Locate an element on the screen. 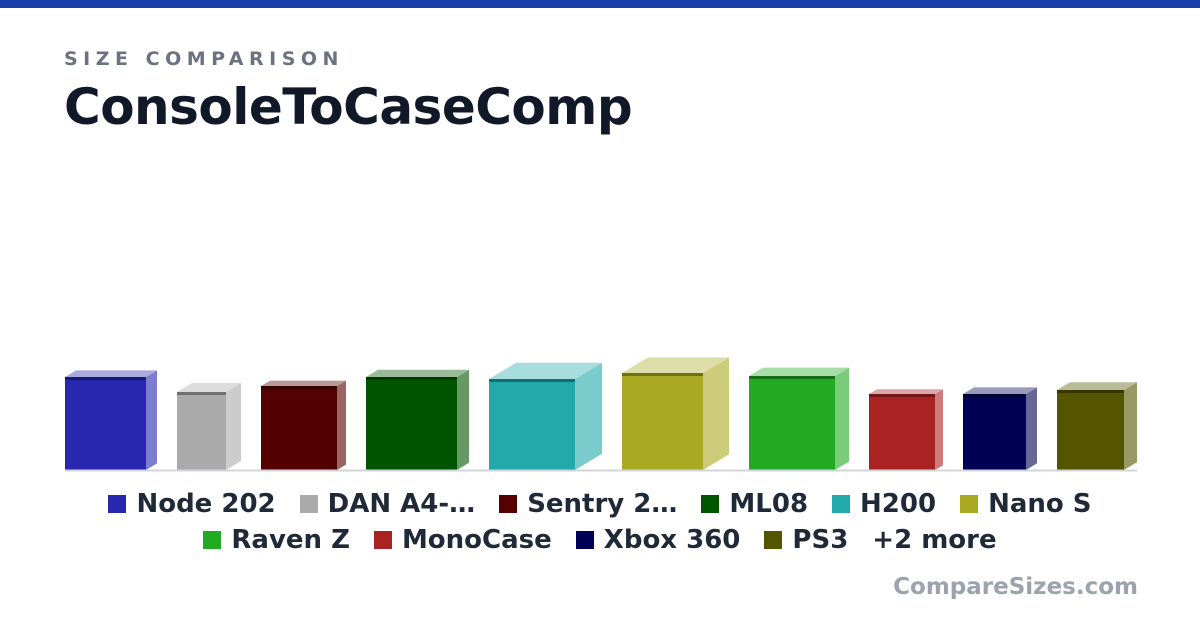  legend-label: Raven Z is located at coordinates (290, 540).